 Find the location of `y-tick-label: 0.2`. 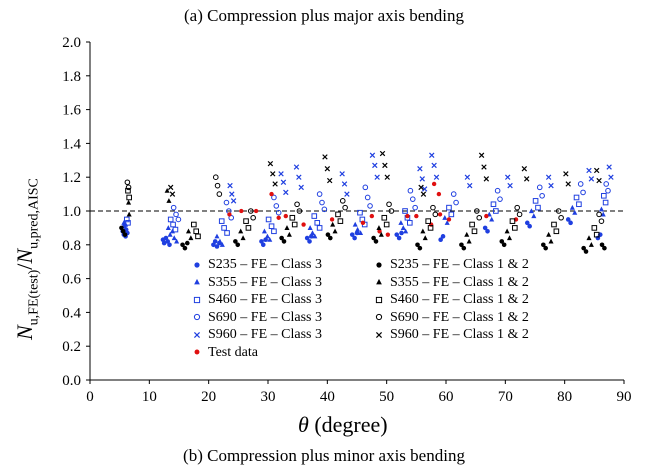

y-tick-label: 0.2 is located at coordinates (71, 347).